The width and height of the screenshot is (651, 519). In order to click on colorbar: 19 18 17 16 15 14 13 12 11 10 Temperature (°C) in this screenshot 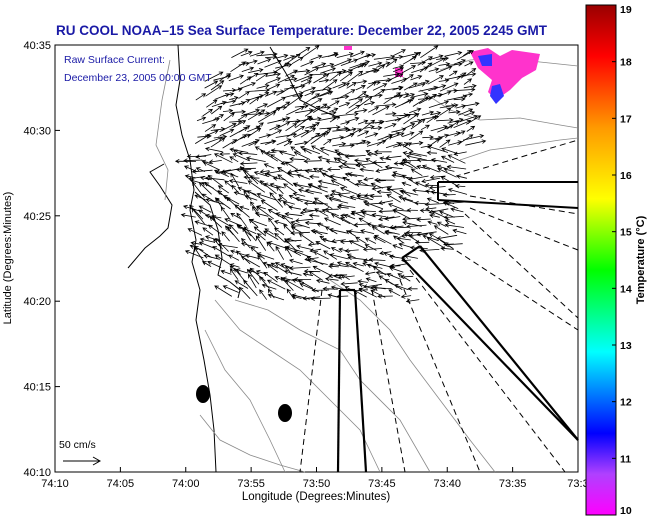, I will do `click(616, 260)`.